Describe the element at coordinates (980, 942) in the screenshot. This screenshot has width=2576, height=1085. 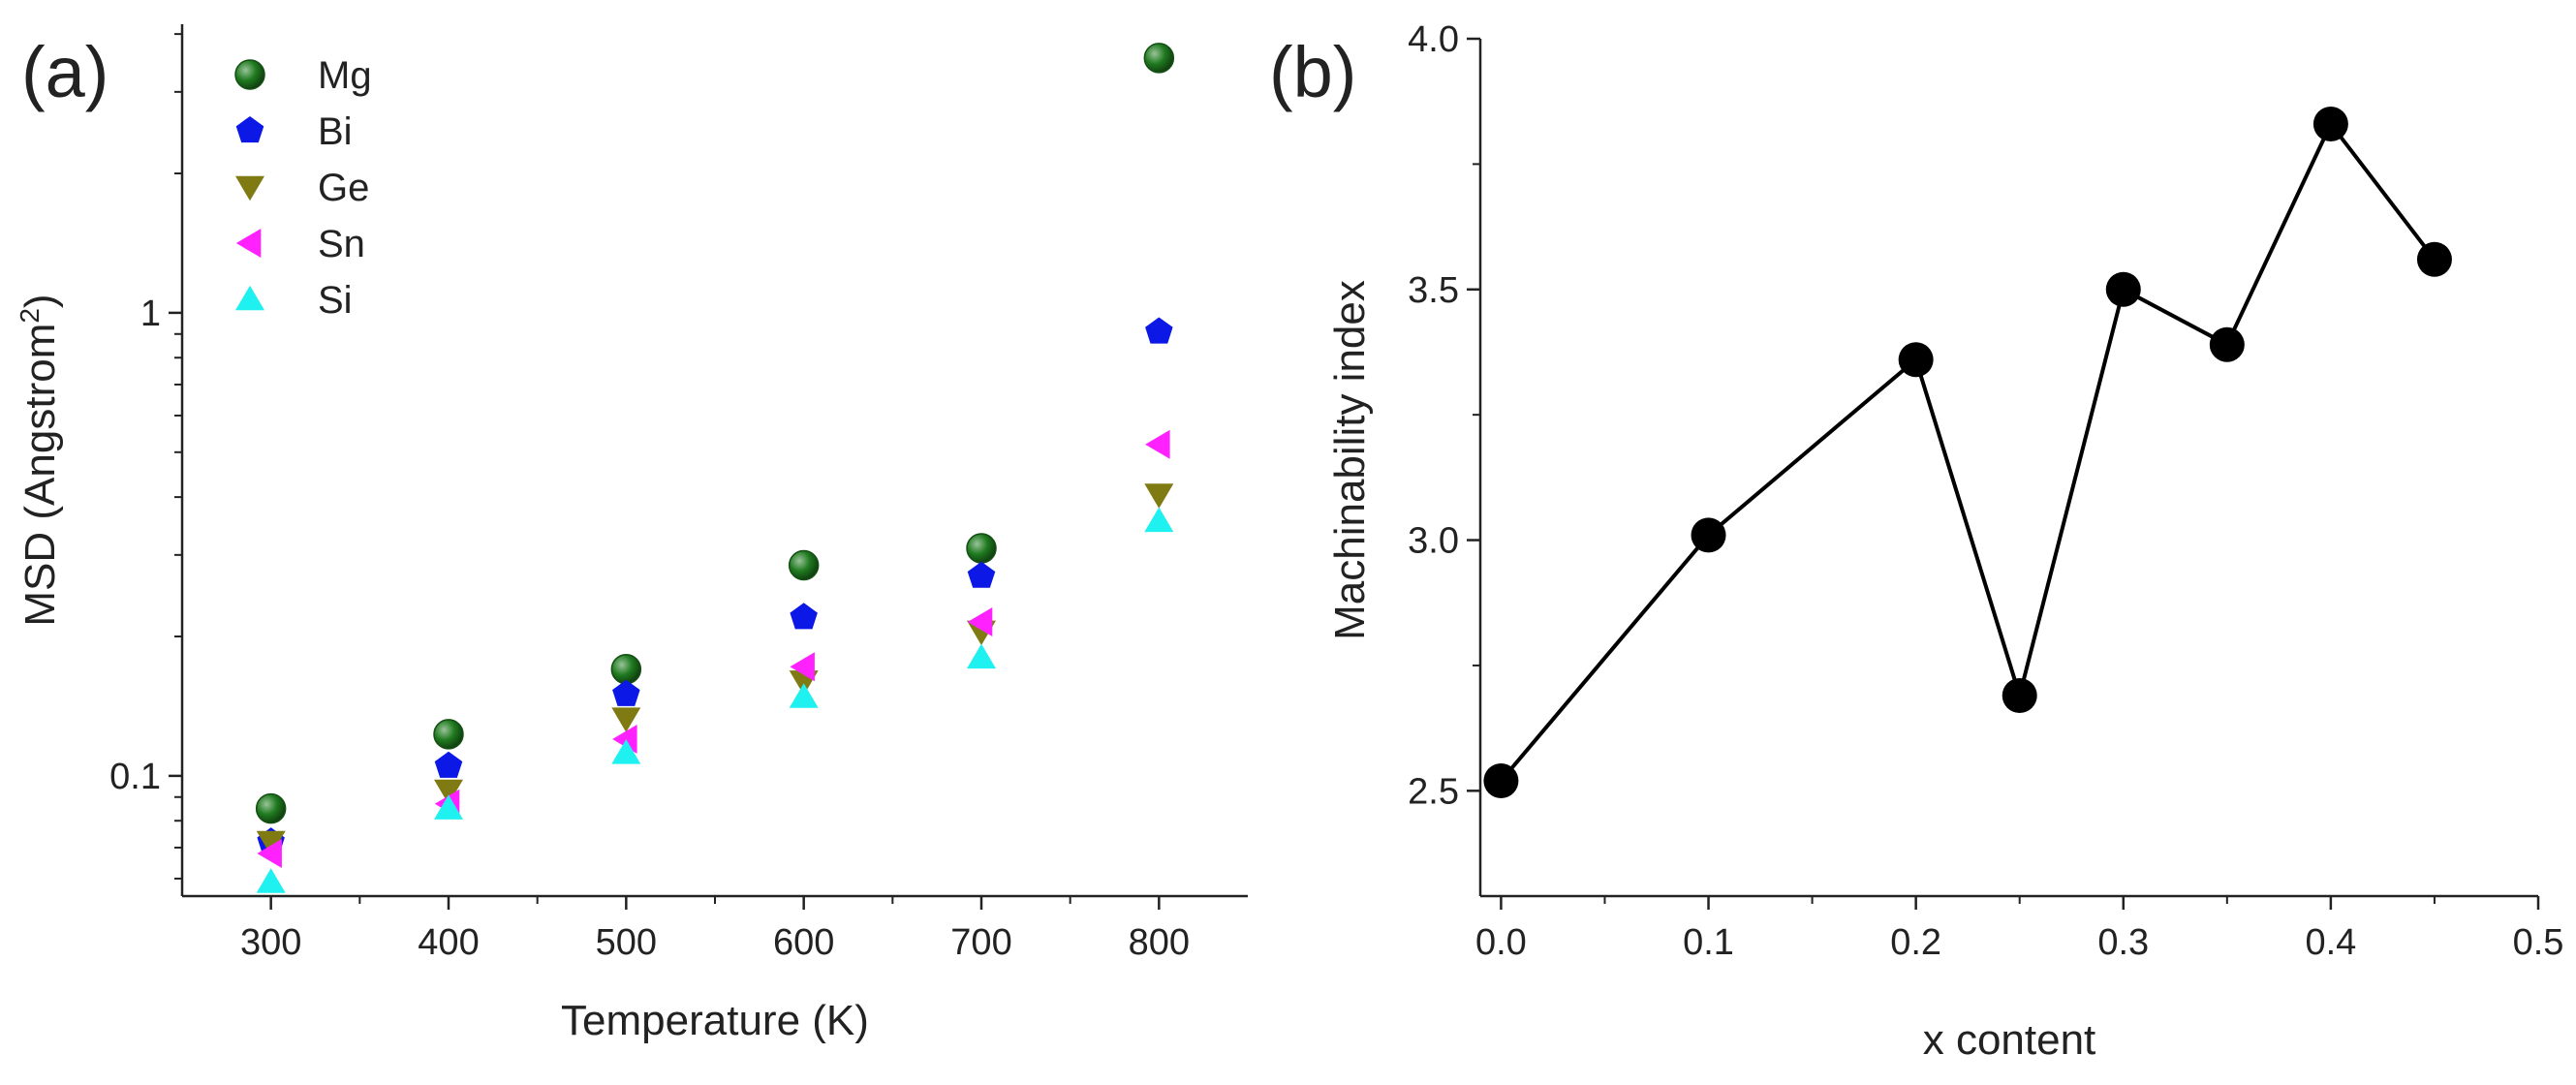
I see `panel-a-x-tick-label: 700` at that location.